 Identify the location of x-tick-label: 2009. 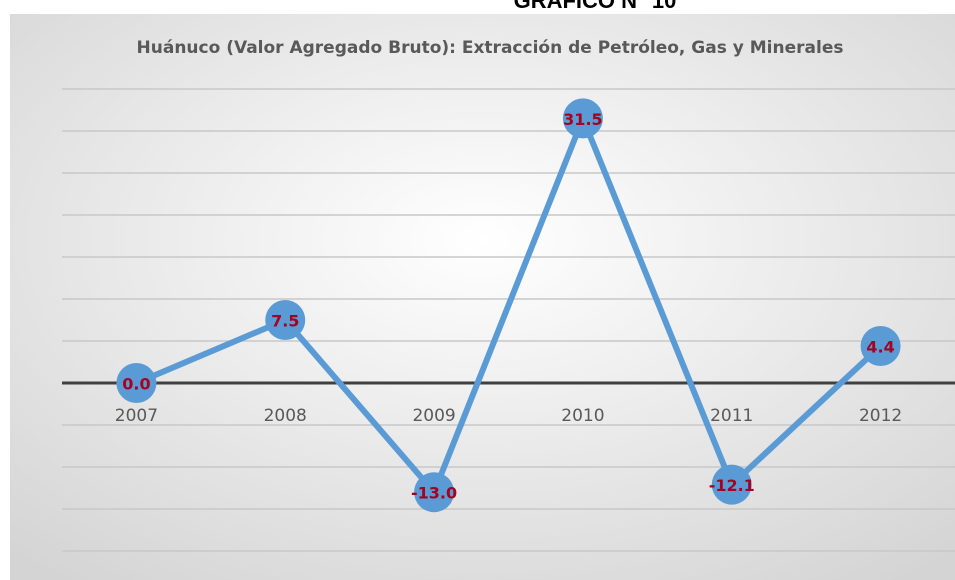
(433, 416).